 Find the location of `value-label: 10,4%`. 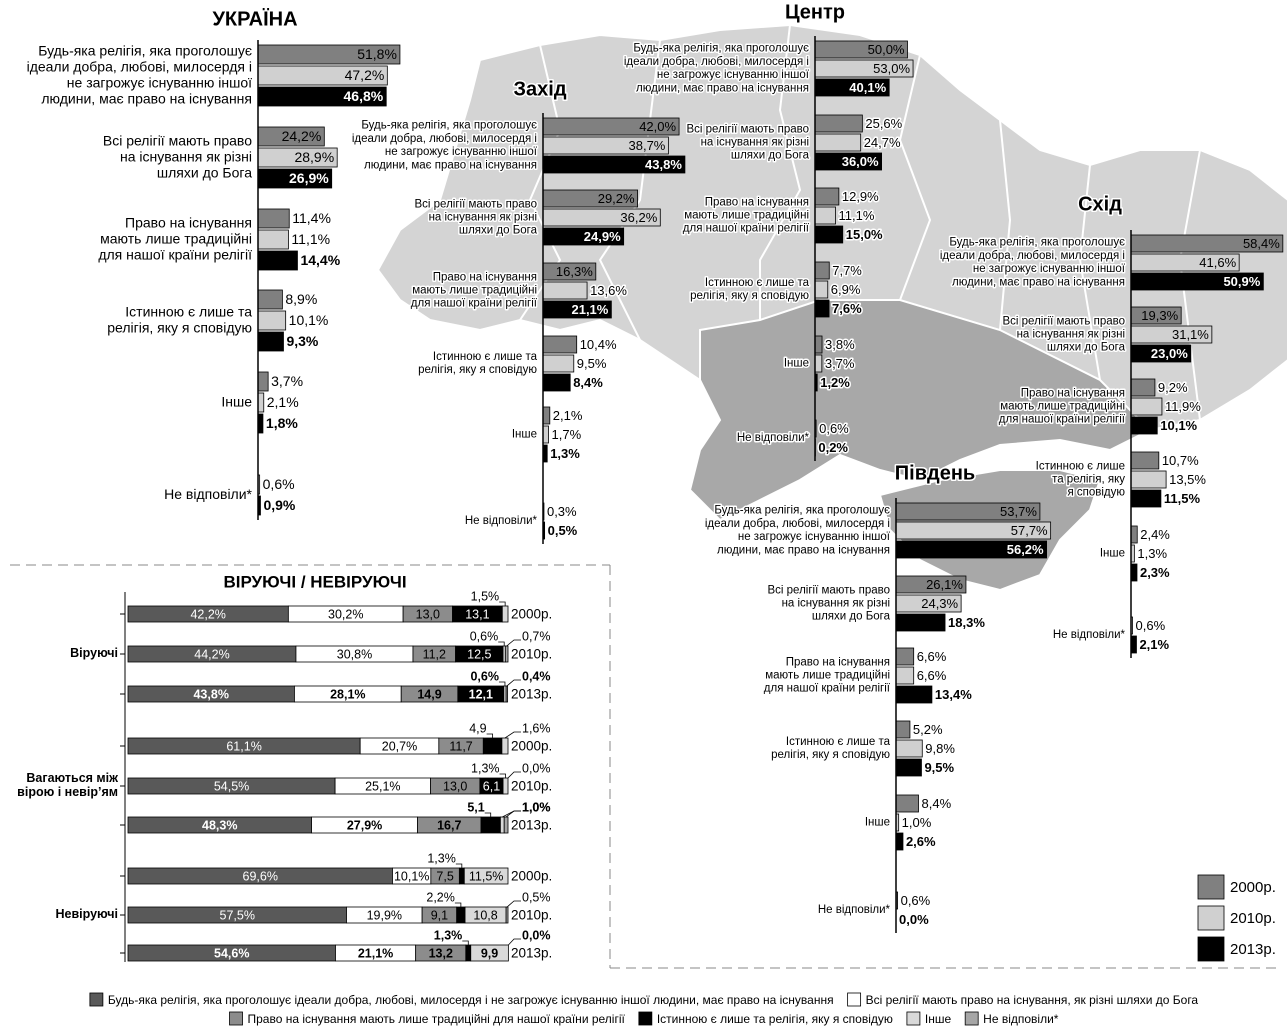

value-label: 10,4% is located at coordinates (598, 344).